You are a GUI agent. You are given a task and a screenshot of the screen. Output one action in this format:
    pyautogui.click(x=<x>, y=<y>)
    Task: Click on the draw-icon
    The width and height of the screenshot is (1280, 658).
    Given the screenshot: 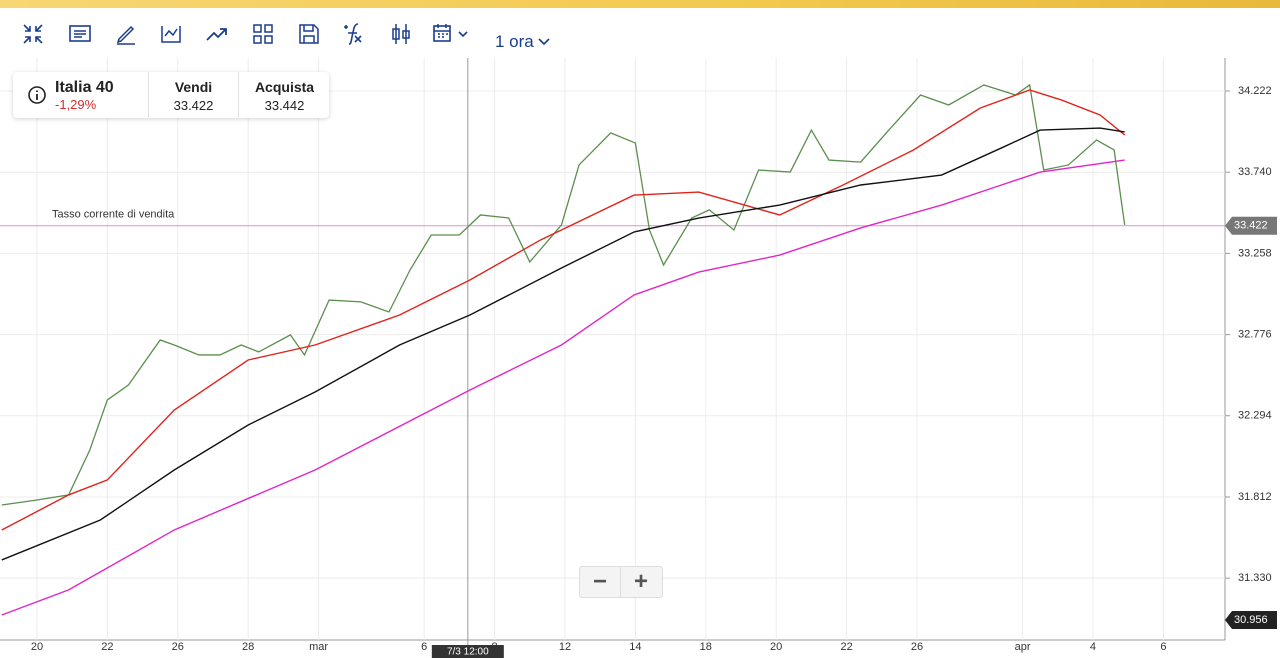 What is the action you would take?
    pyautogui.click(x=126, y=34)
    